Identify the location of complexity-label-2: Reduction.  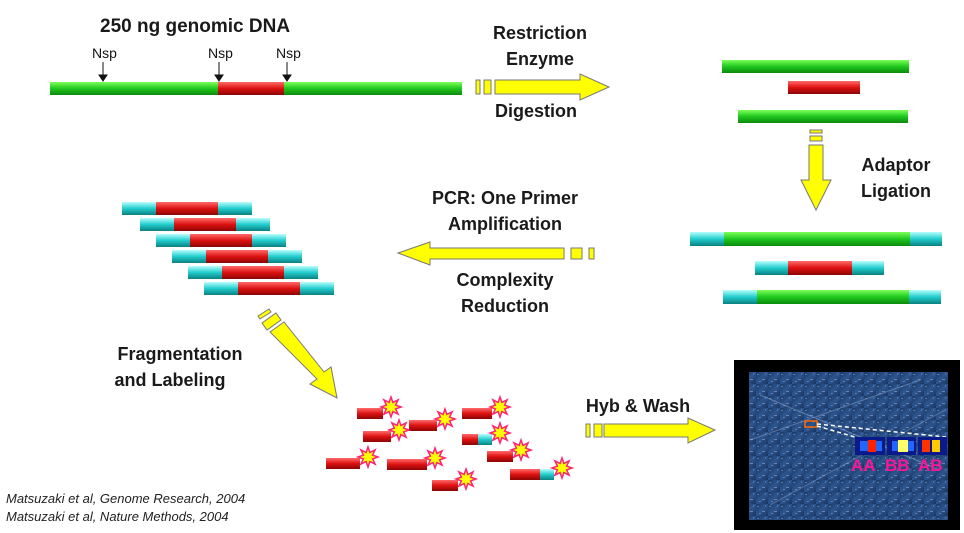
(505, 306).